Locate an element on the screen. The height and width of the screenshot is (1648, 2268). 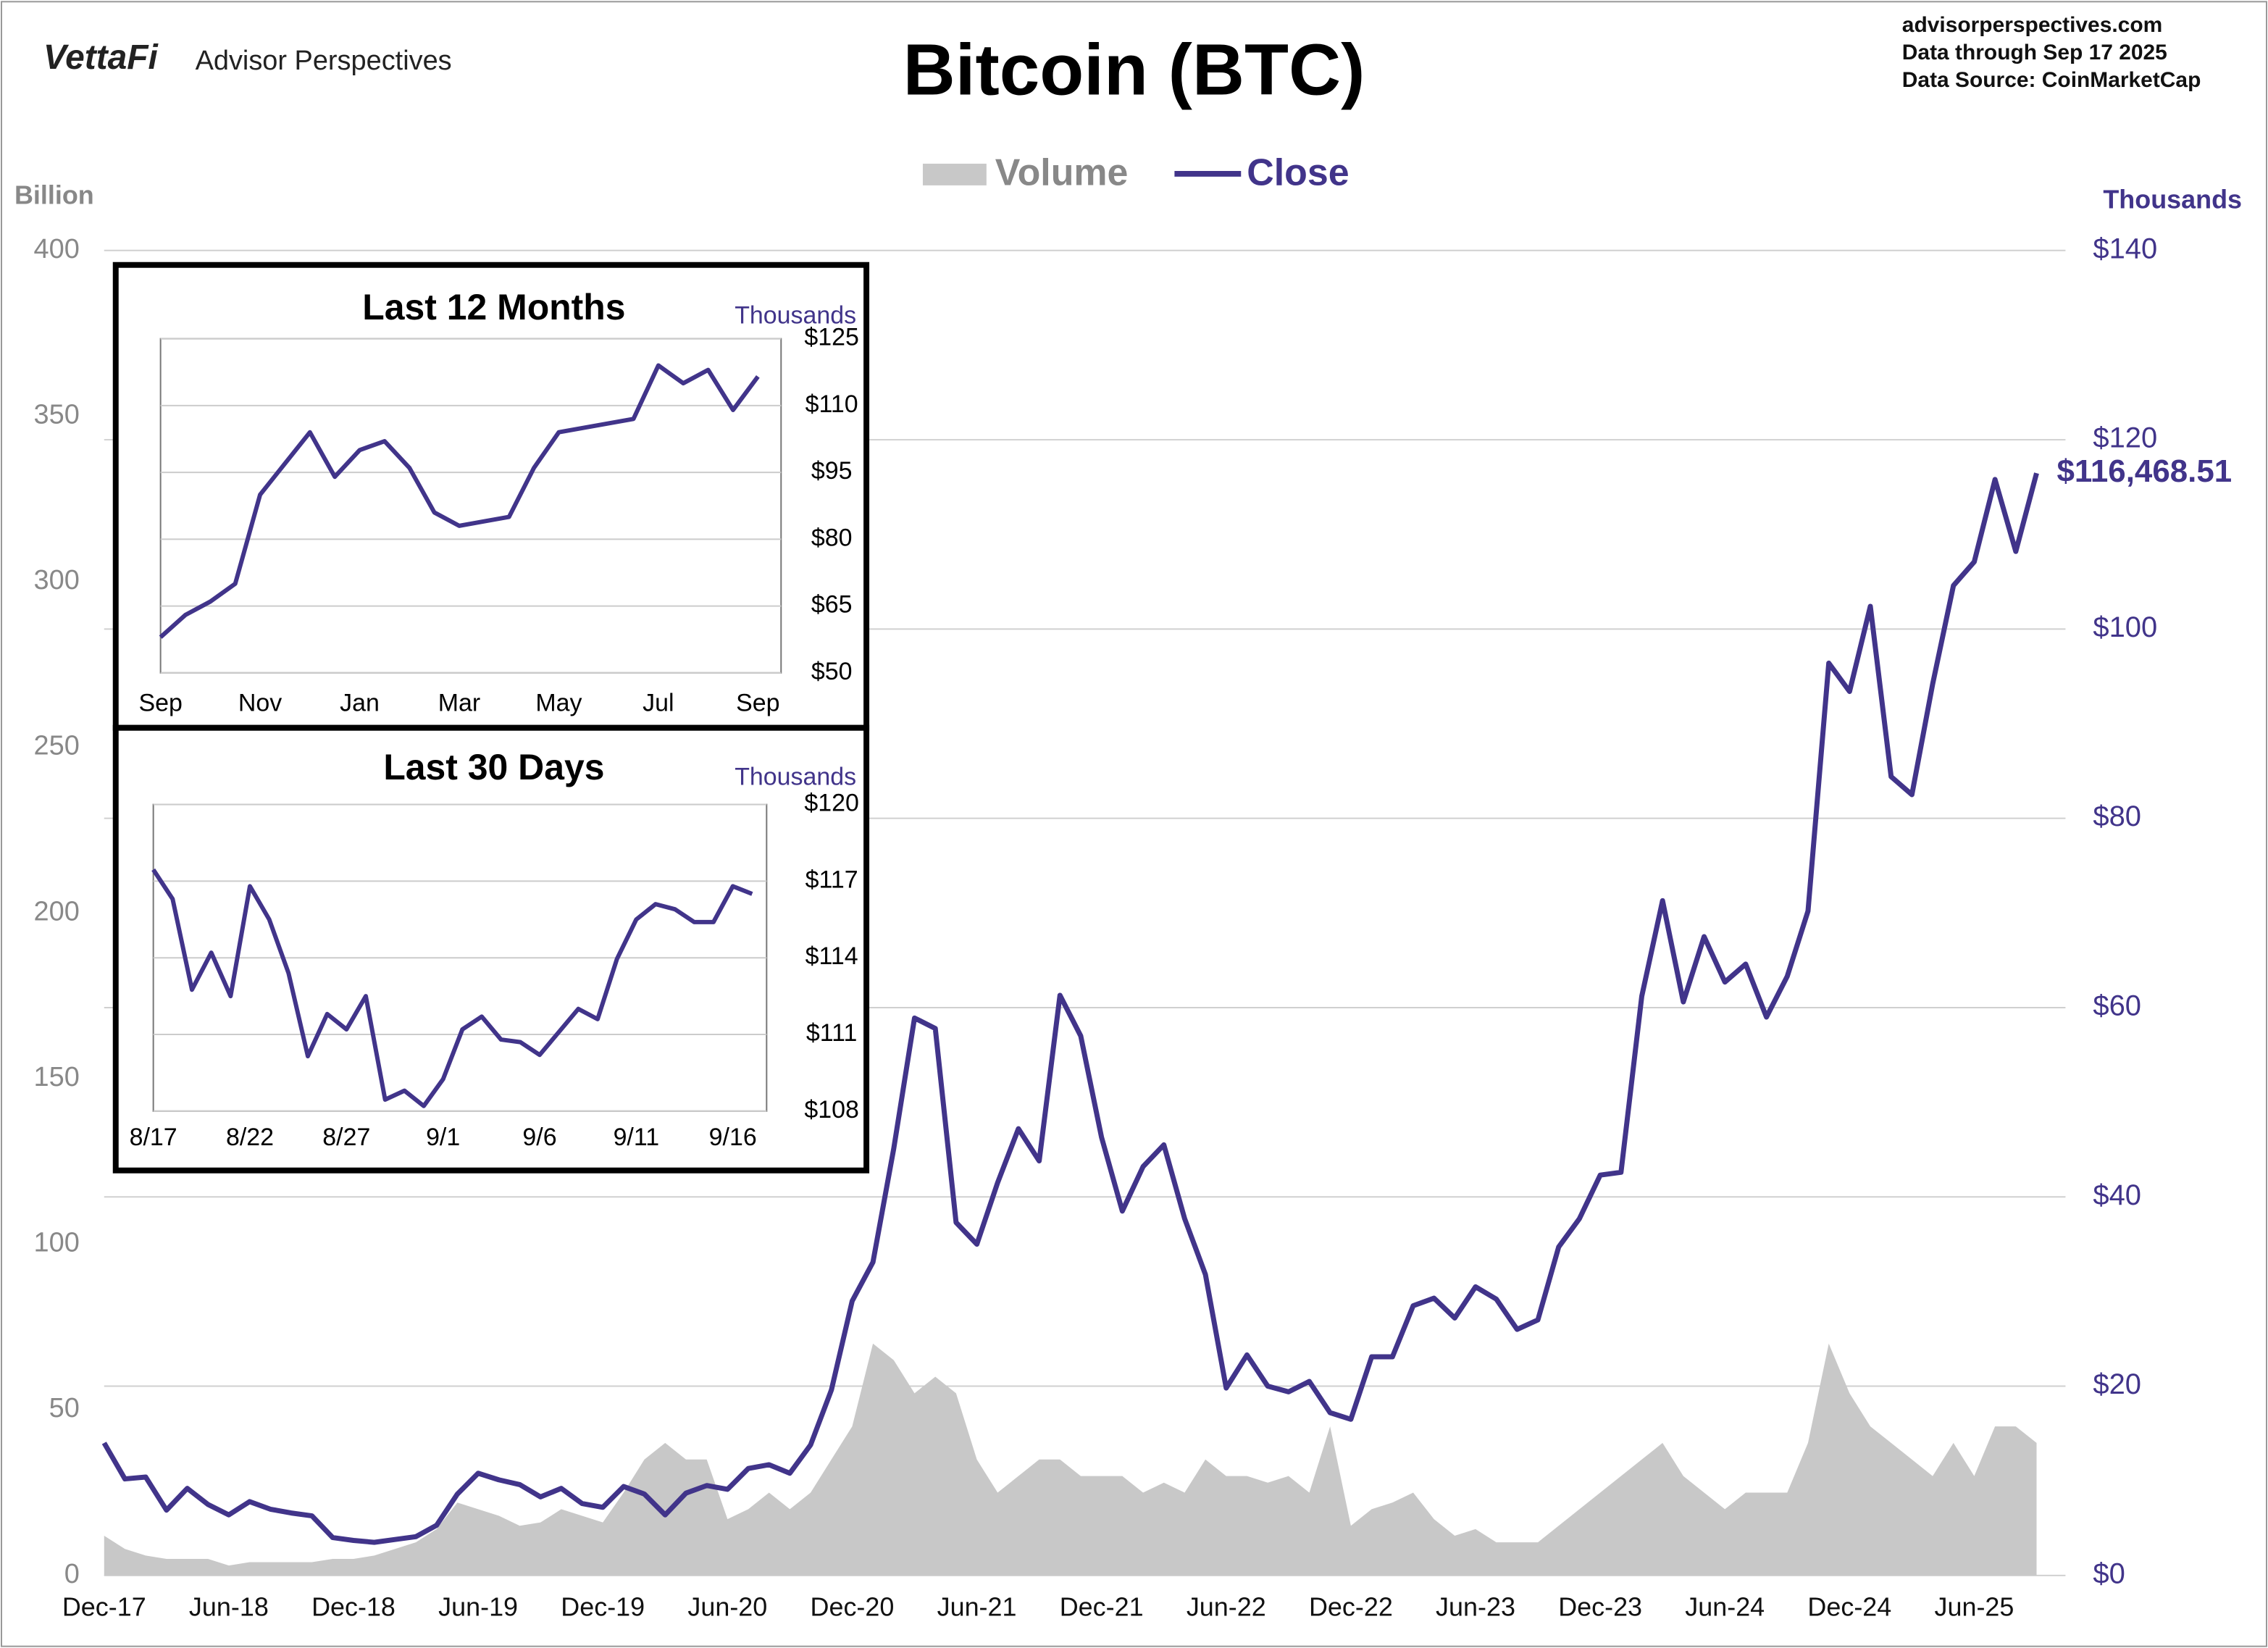
x-tick-label: Jun-20 is located at coordinates (727, 1606).